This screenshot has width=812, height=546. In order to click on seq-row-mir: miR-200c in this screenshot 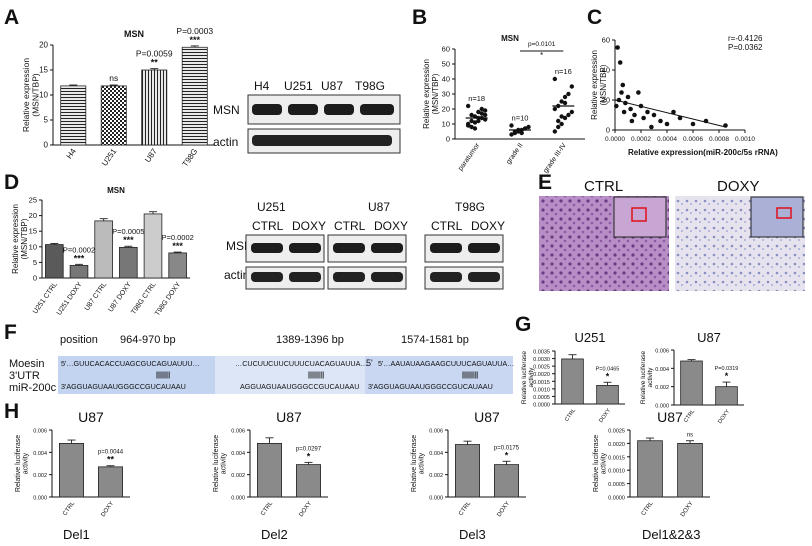, I will do `click(33, 388)`.